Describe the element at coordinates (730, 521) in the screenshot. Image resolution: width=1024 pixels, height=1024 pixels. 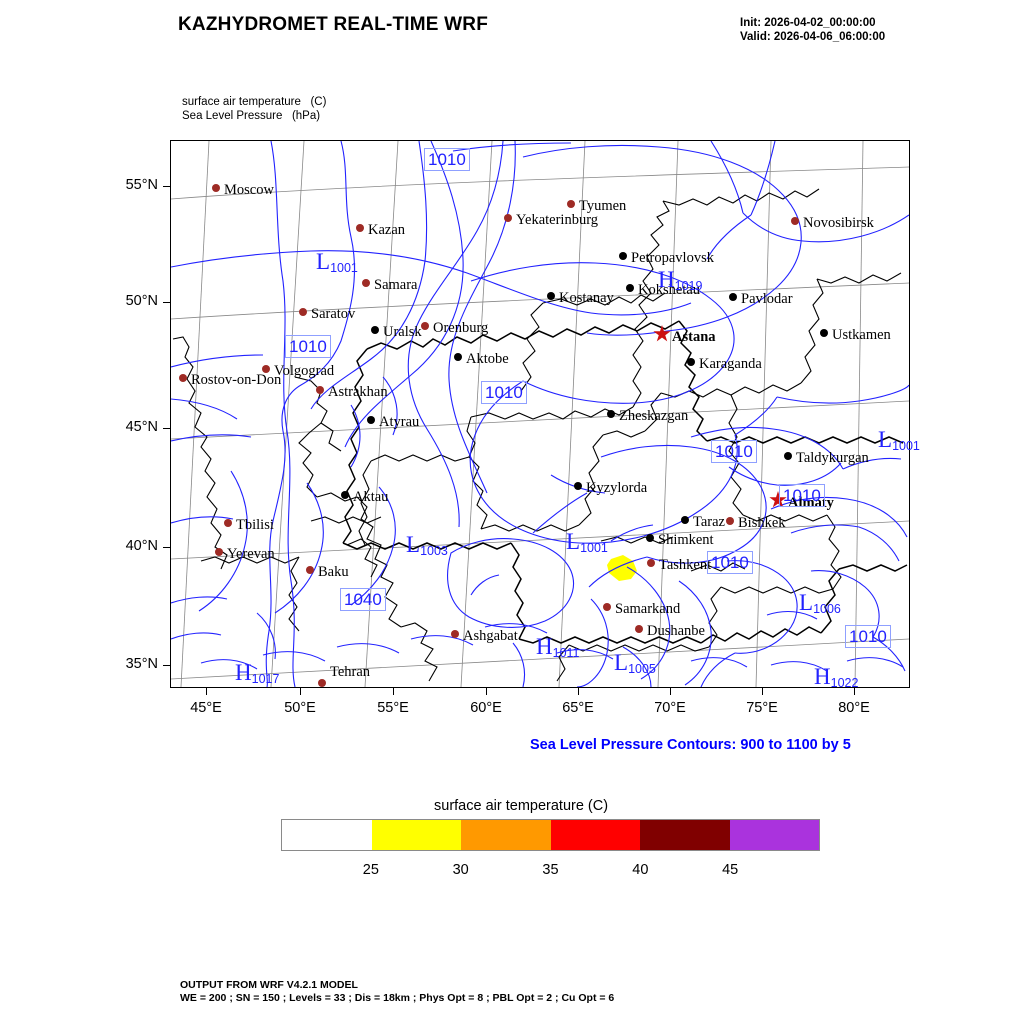
I see `city-marker-bishkek` at that location.